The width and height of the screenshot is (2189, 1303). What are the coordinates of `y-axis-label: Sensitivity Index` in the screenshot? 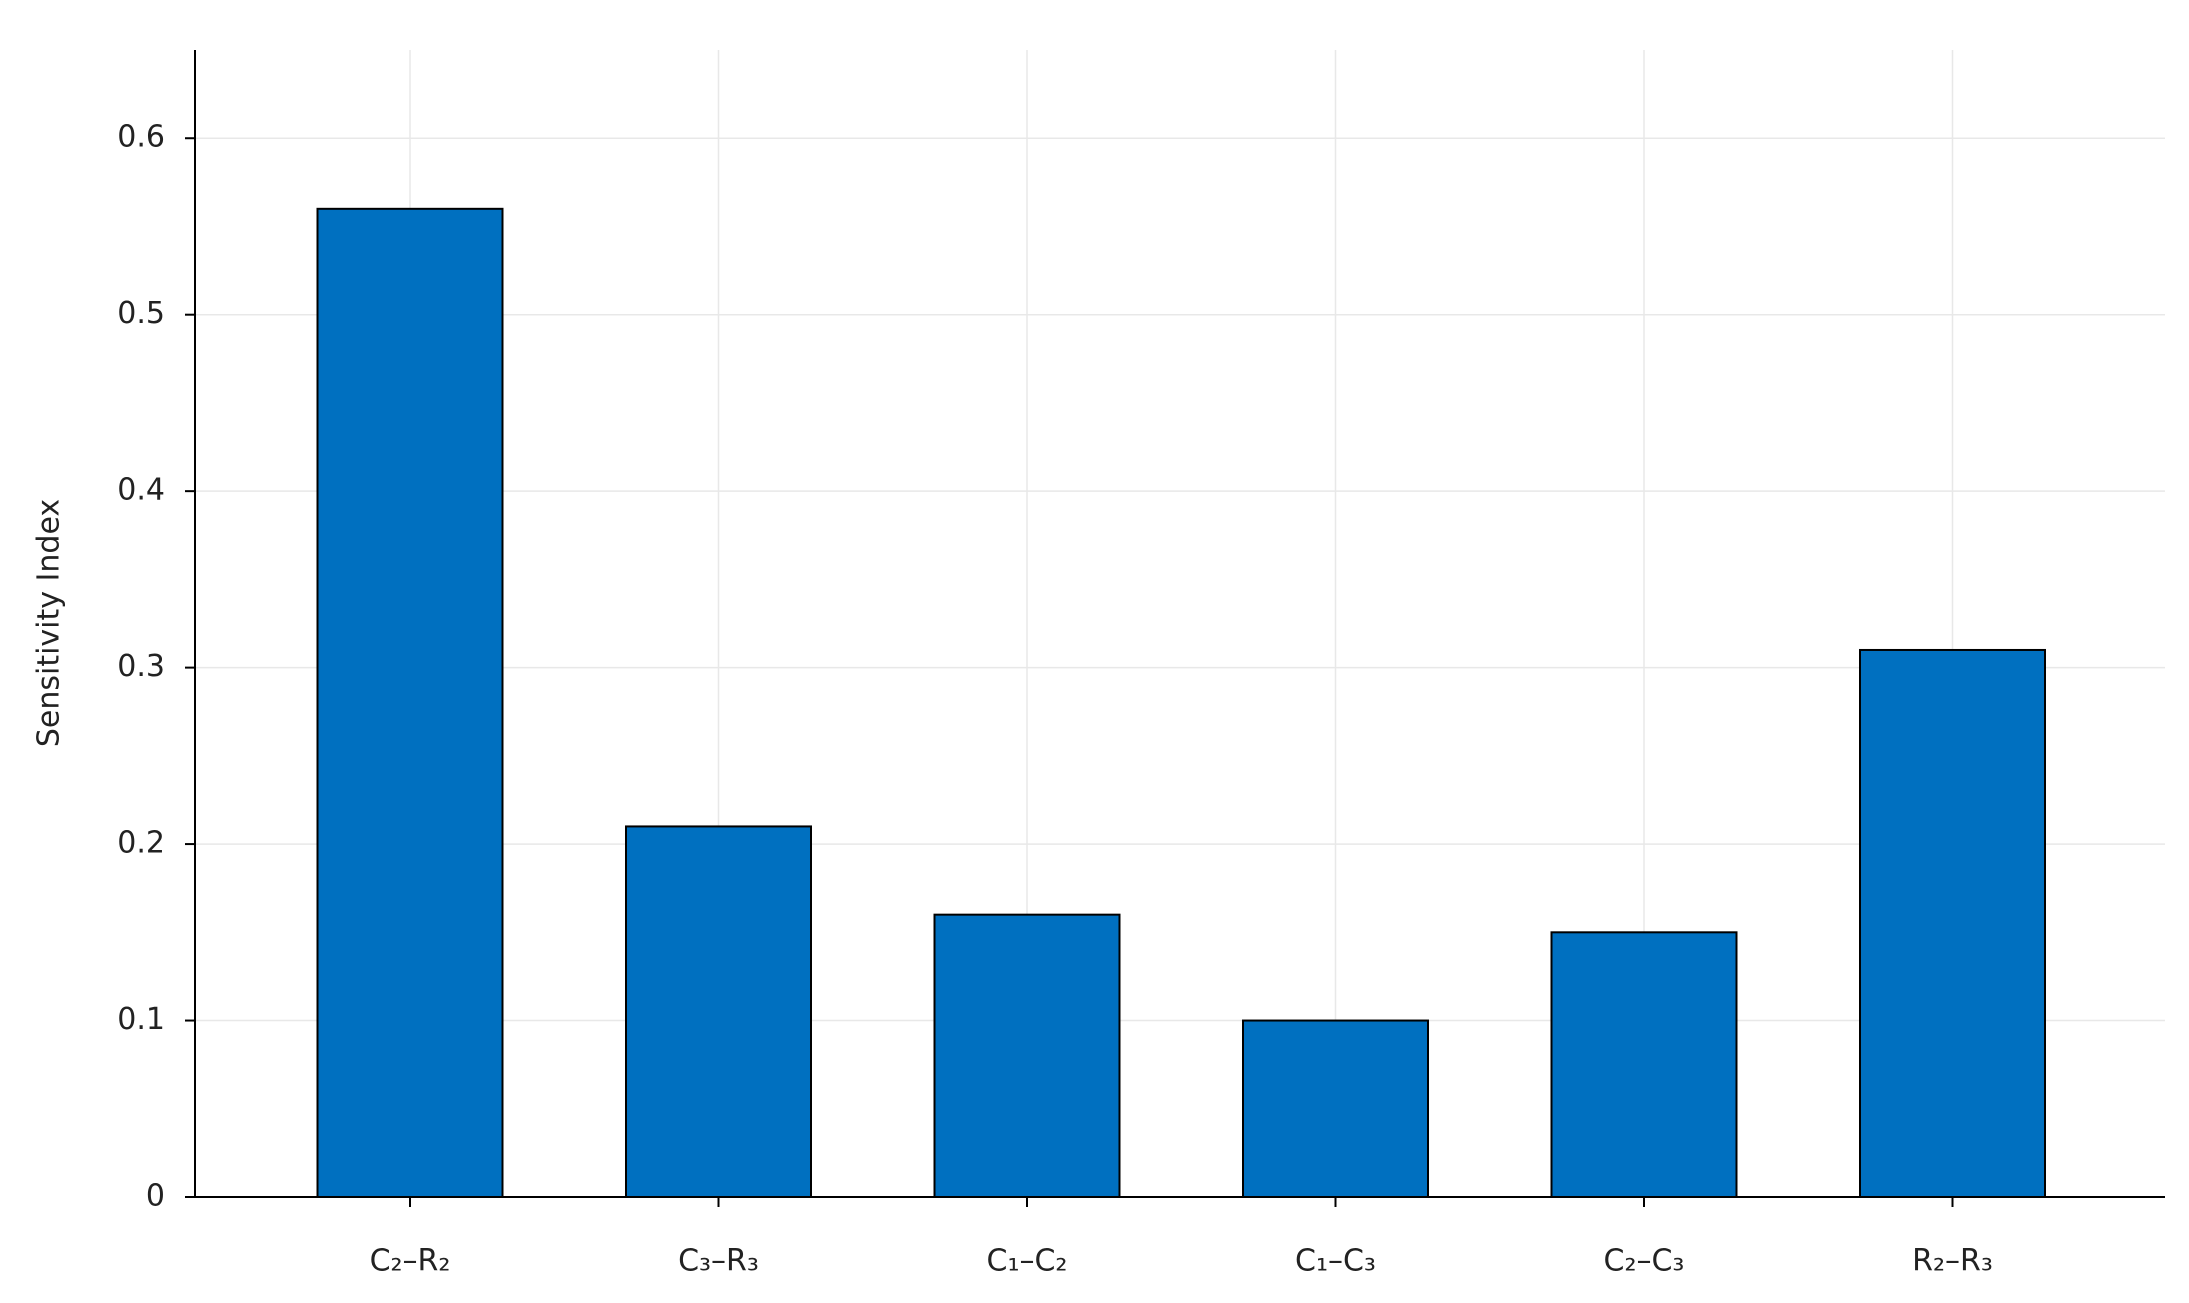 It's located at (49, 623).